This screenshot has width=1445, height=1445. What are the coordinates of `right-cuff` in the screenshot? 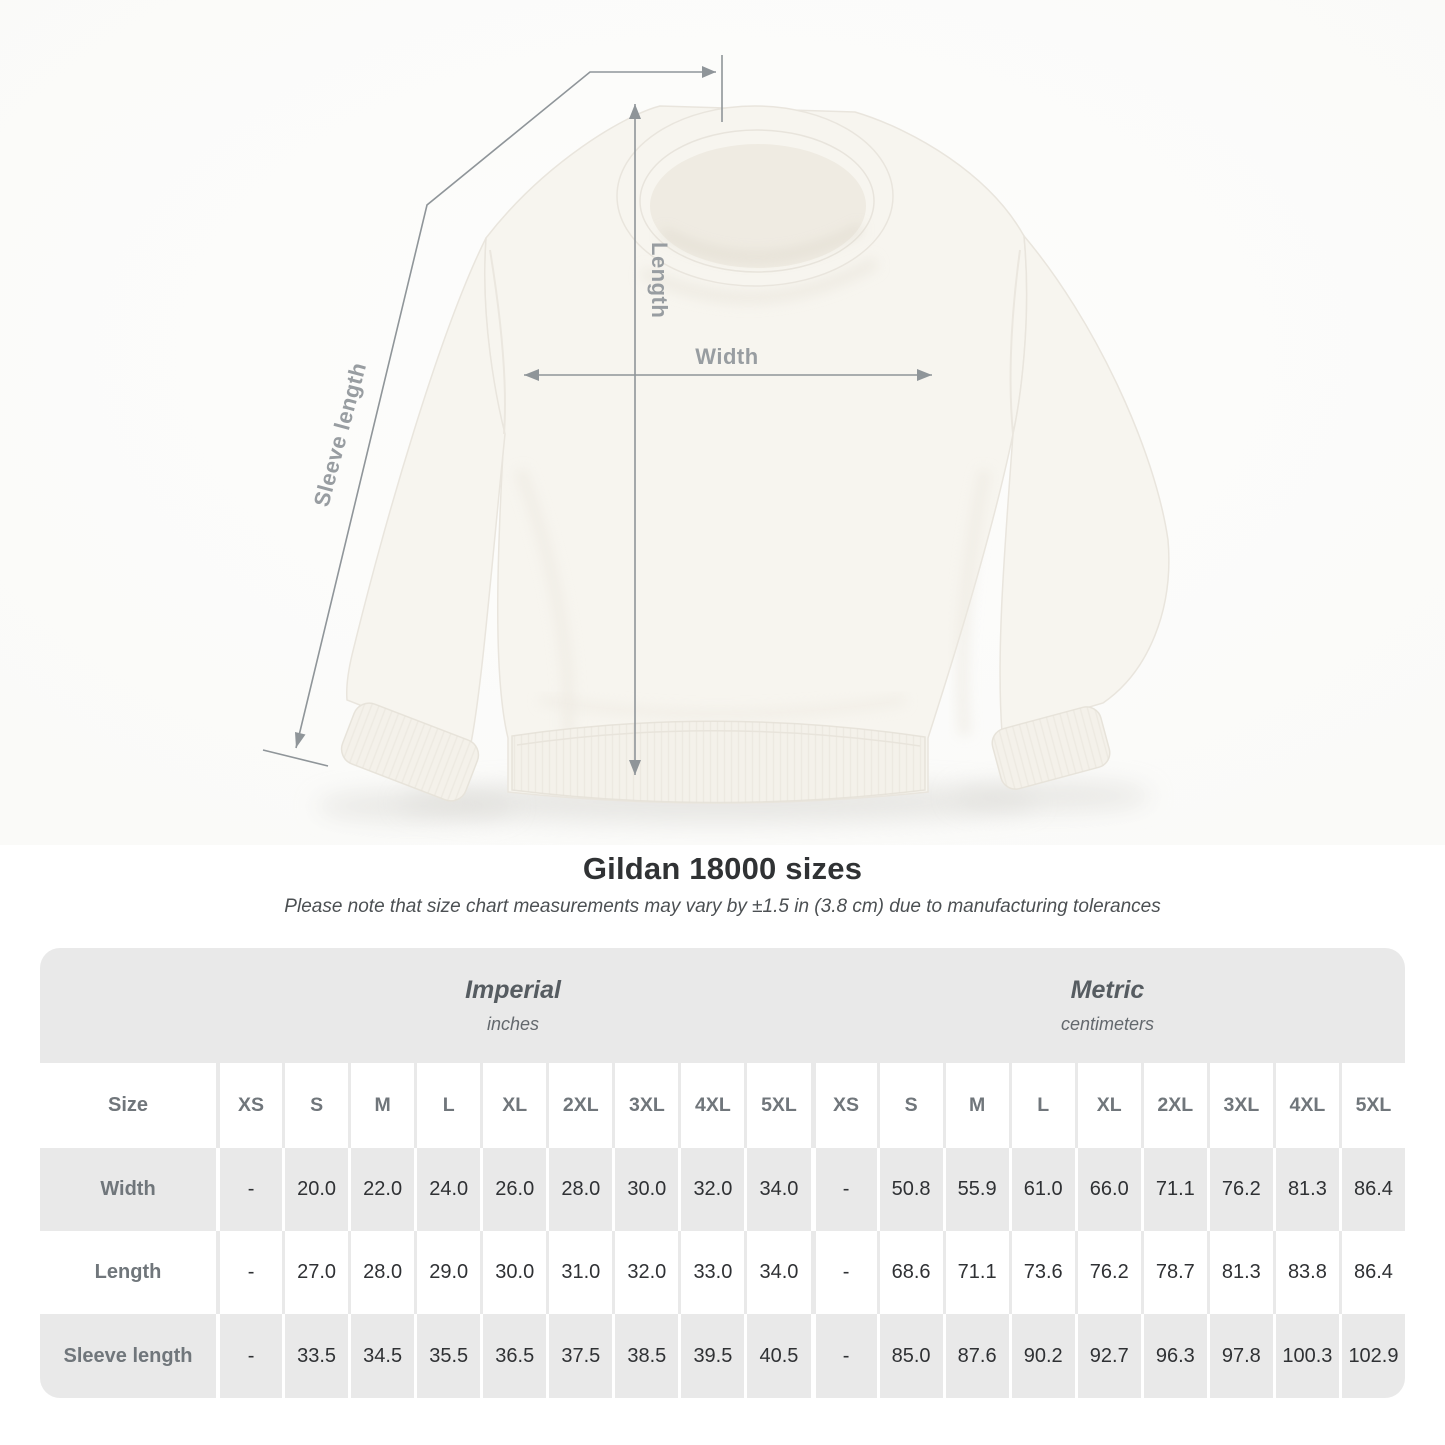 It's located at (1051, 748).